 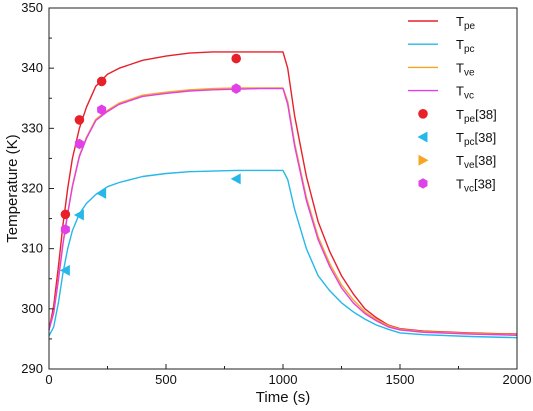 I want to click on x-axis-title: Time (s), so click(x=283, y=397).